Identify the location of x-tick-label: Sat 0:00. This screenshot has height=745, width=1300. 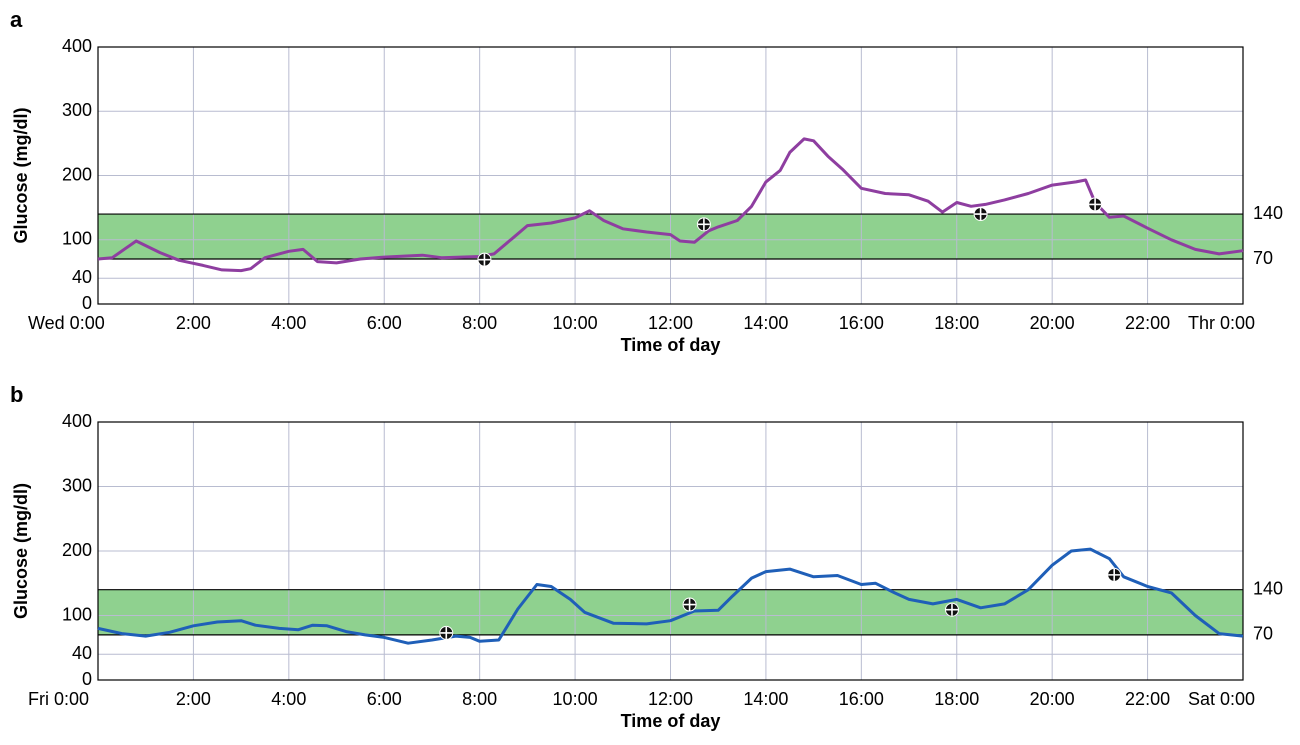
(1221, 699).